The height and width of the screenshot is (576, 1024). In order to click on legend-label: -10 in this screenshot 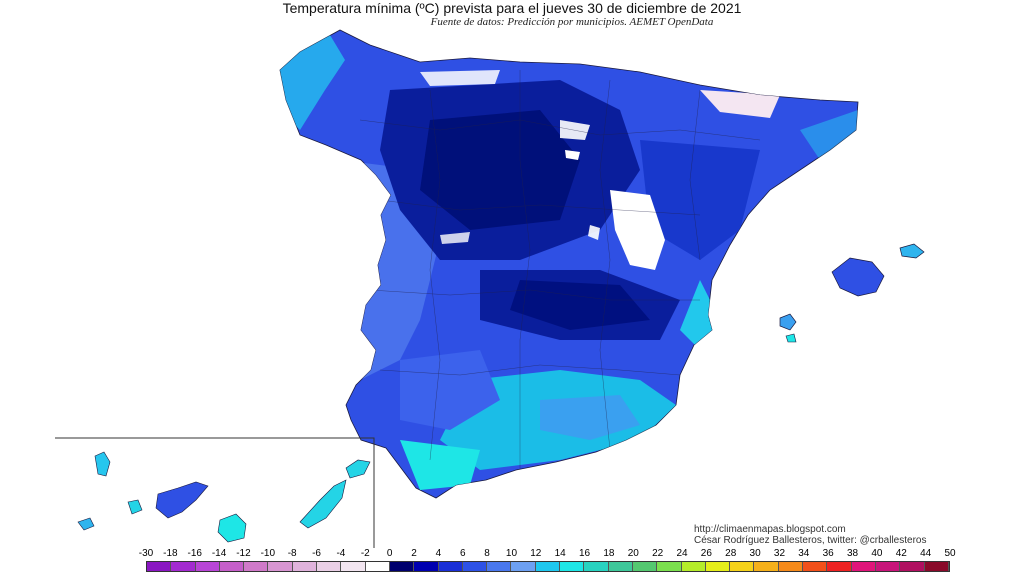, I will do `click(268, 553)`.